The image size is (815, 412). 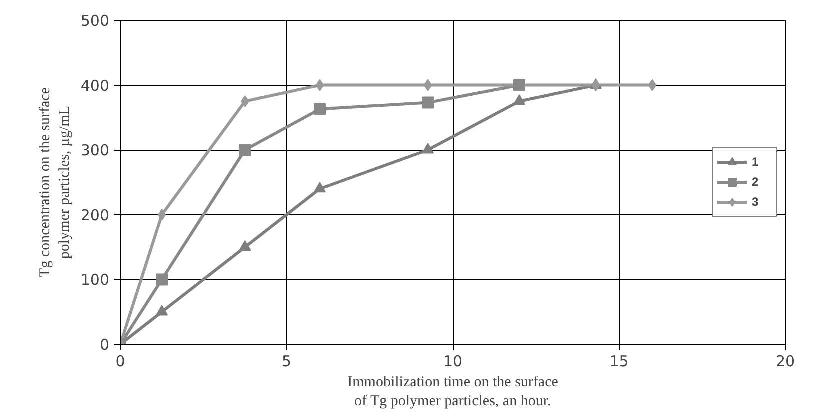 What do you see at coordinates (121, 361) in the screenshot?
I see `x-tick-label: 0` at bounding box center [121, 361].